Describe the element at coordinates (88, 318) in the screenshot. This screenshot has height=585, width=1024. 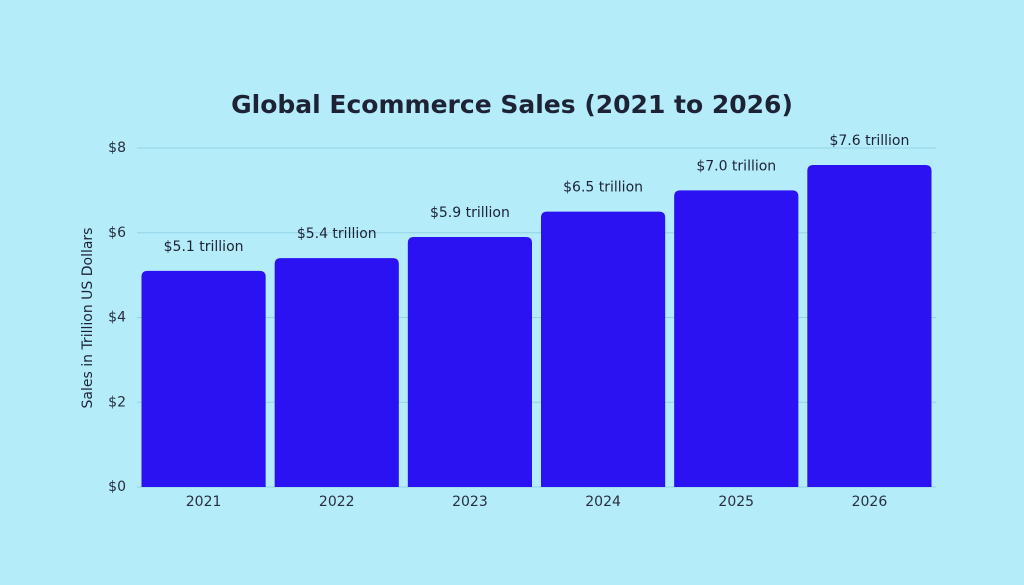
I see `y-axis-label: Sales in Trillion US Dollars` at that location.